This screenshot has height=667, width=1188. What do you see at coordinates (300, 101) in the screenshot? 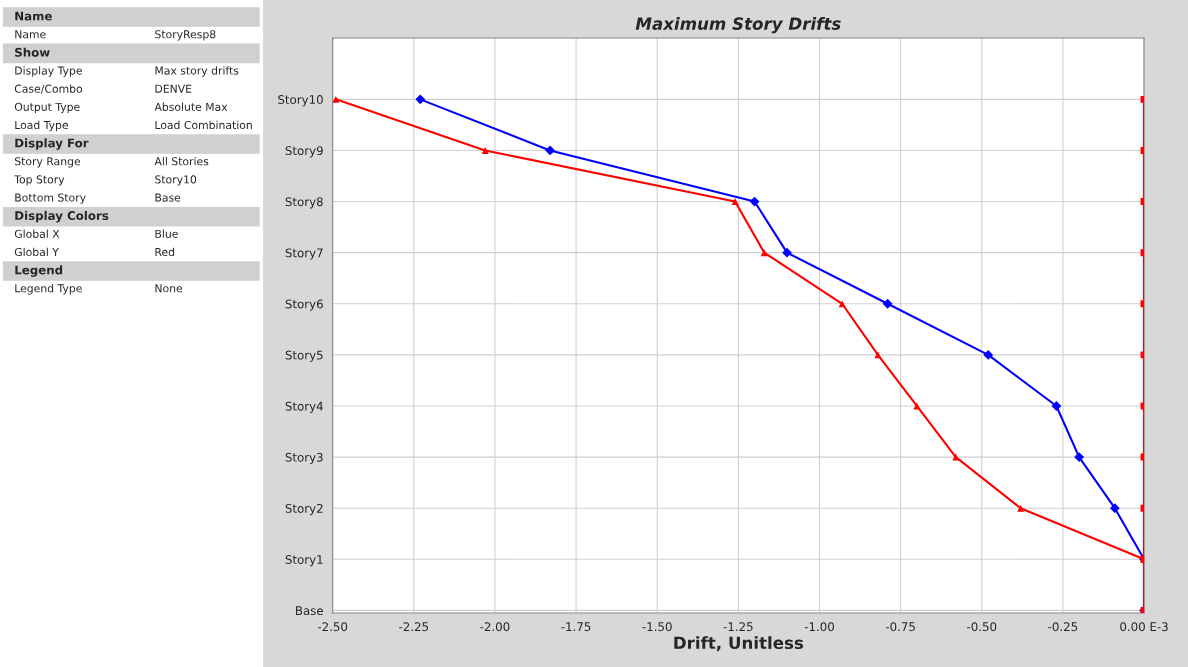
I see `y-tick-label: Story10` at bounding box center [300, 101].